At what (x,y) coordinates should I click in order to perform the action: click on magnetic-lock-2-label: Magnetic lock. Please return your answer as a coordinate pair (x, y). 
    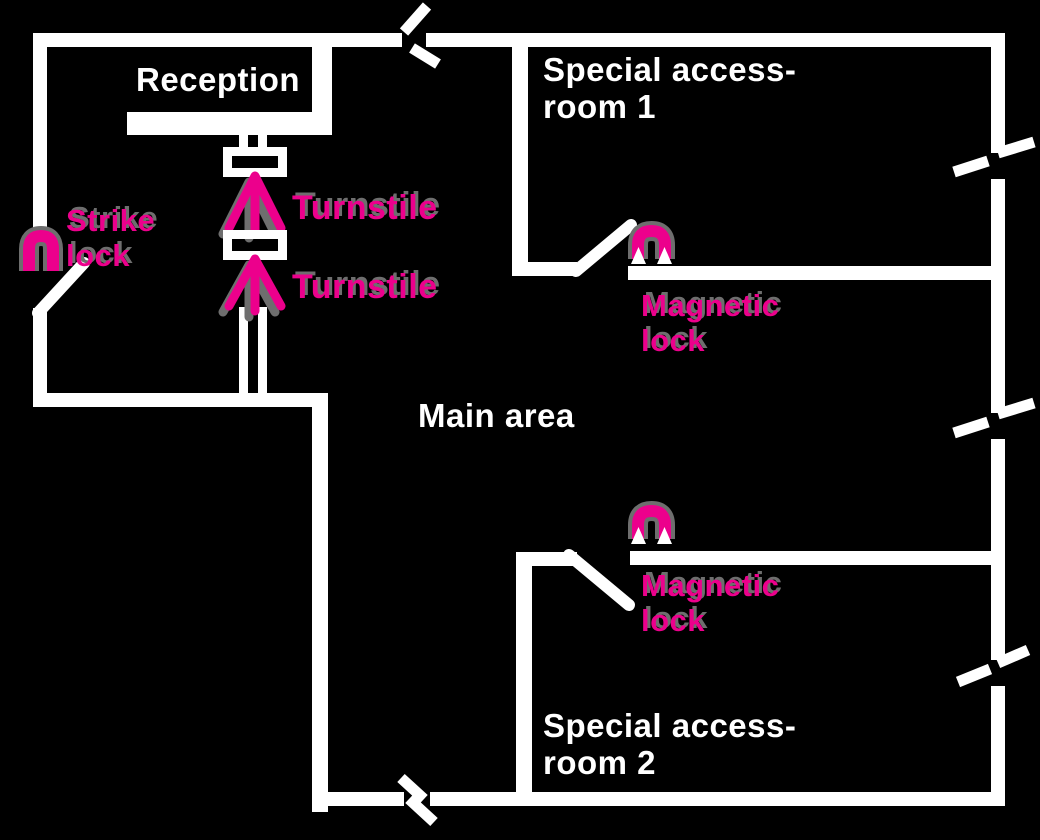
    Looking at the image, I should click on (710, 603).